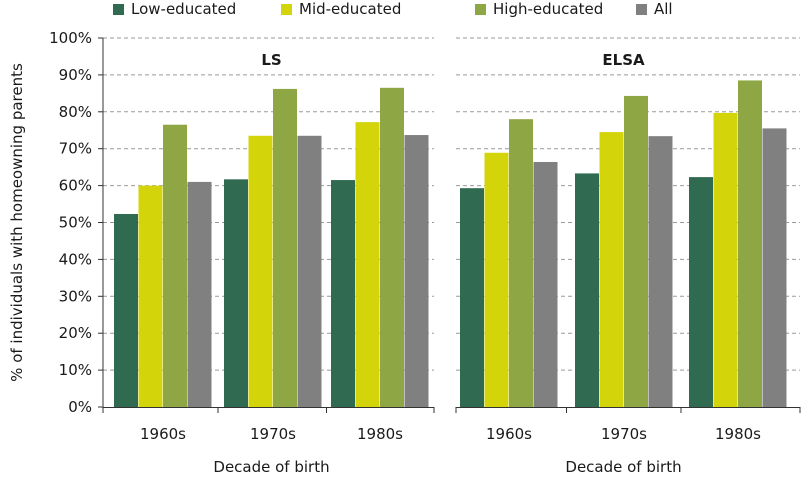 The width and height of the screenshot is (810, 483). What do you see at coordinates (641, 9) in the screenshot?
I see `legend-swatch-all` at bounding box center [641, 9].